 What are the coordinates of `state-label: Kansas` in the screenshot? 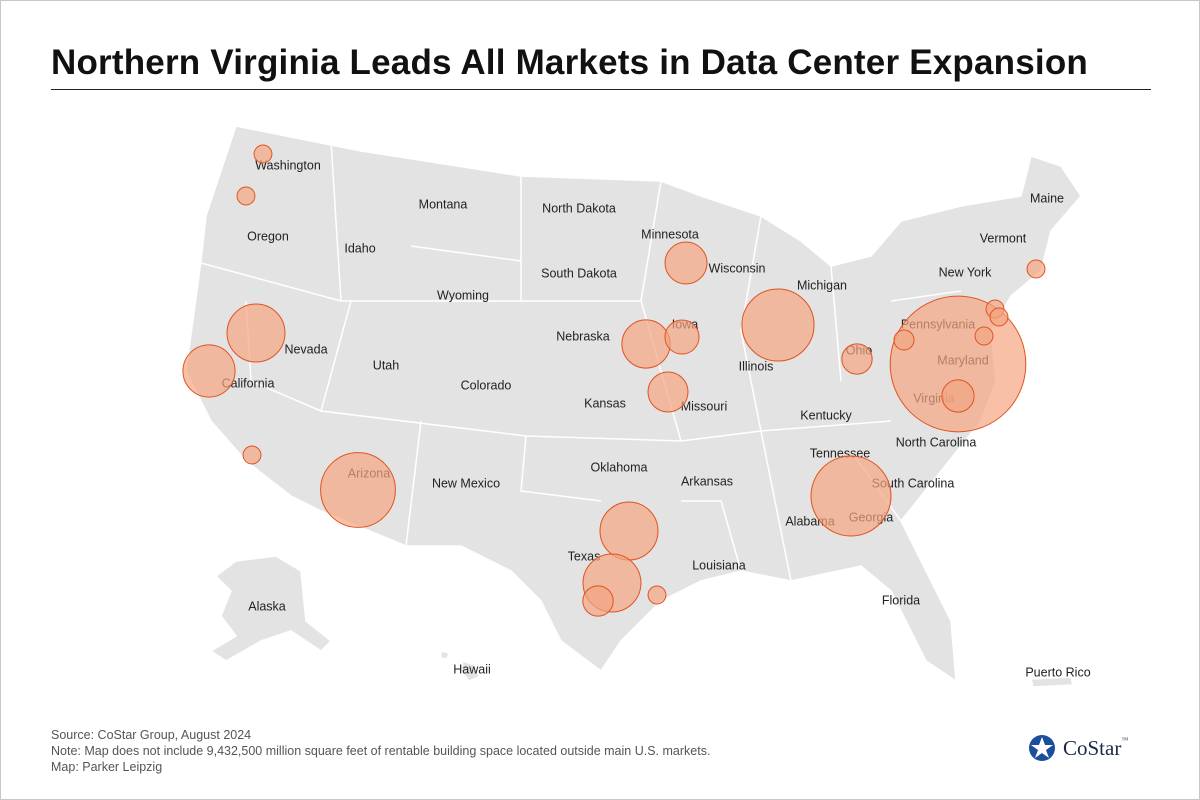 It's located at (605, 403).